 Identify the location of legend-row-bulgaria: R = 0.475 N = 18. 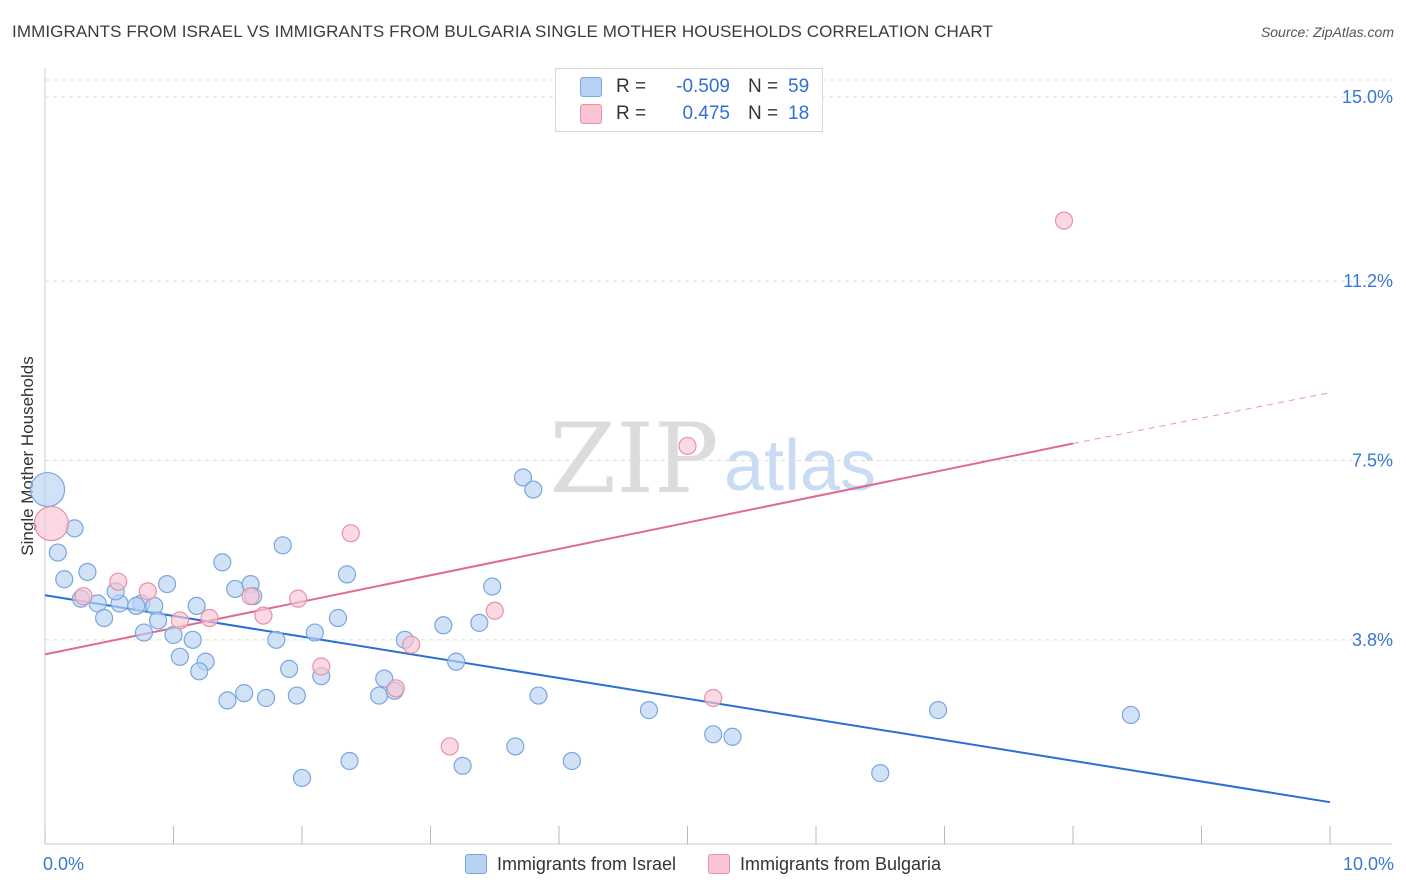
(694, 114).